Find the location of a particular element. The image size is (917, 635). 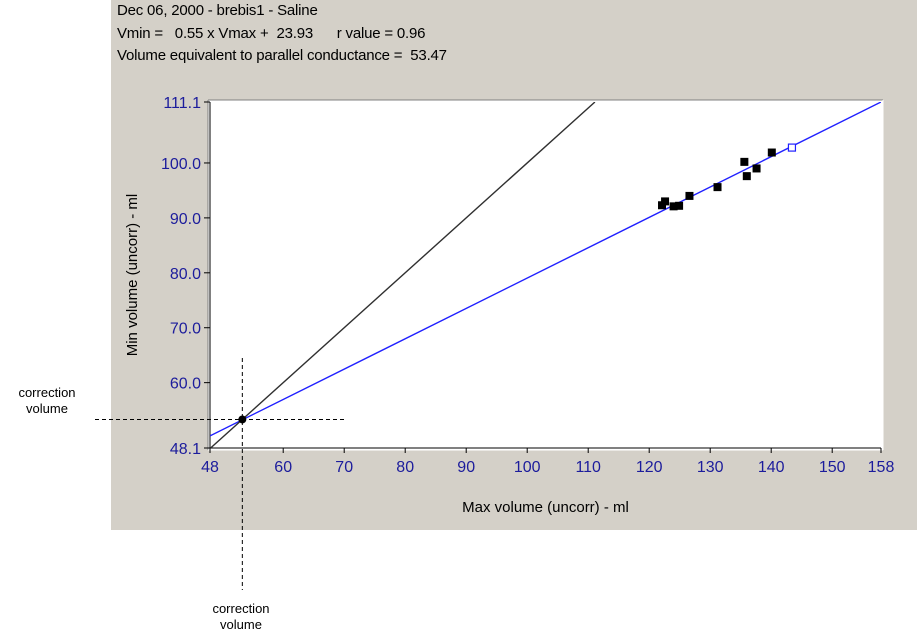

annotation-correction-volume-bottom: correction volume is located at coordinates (241, 616).